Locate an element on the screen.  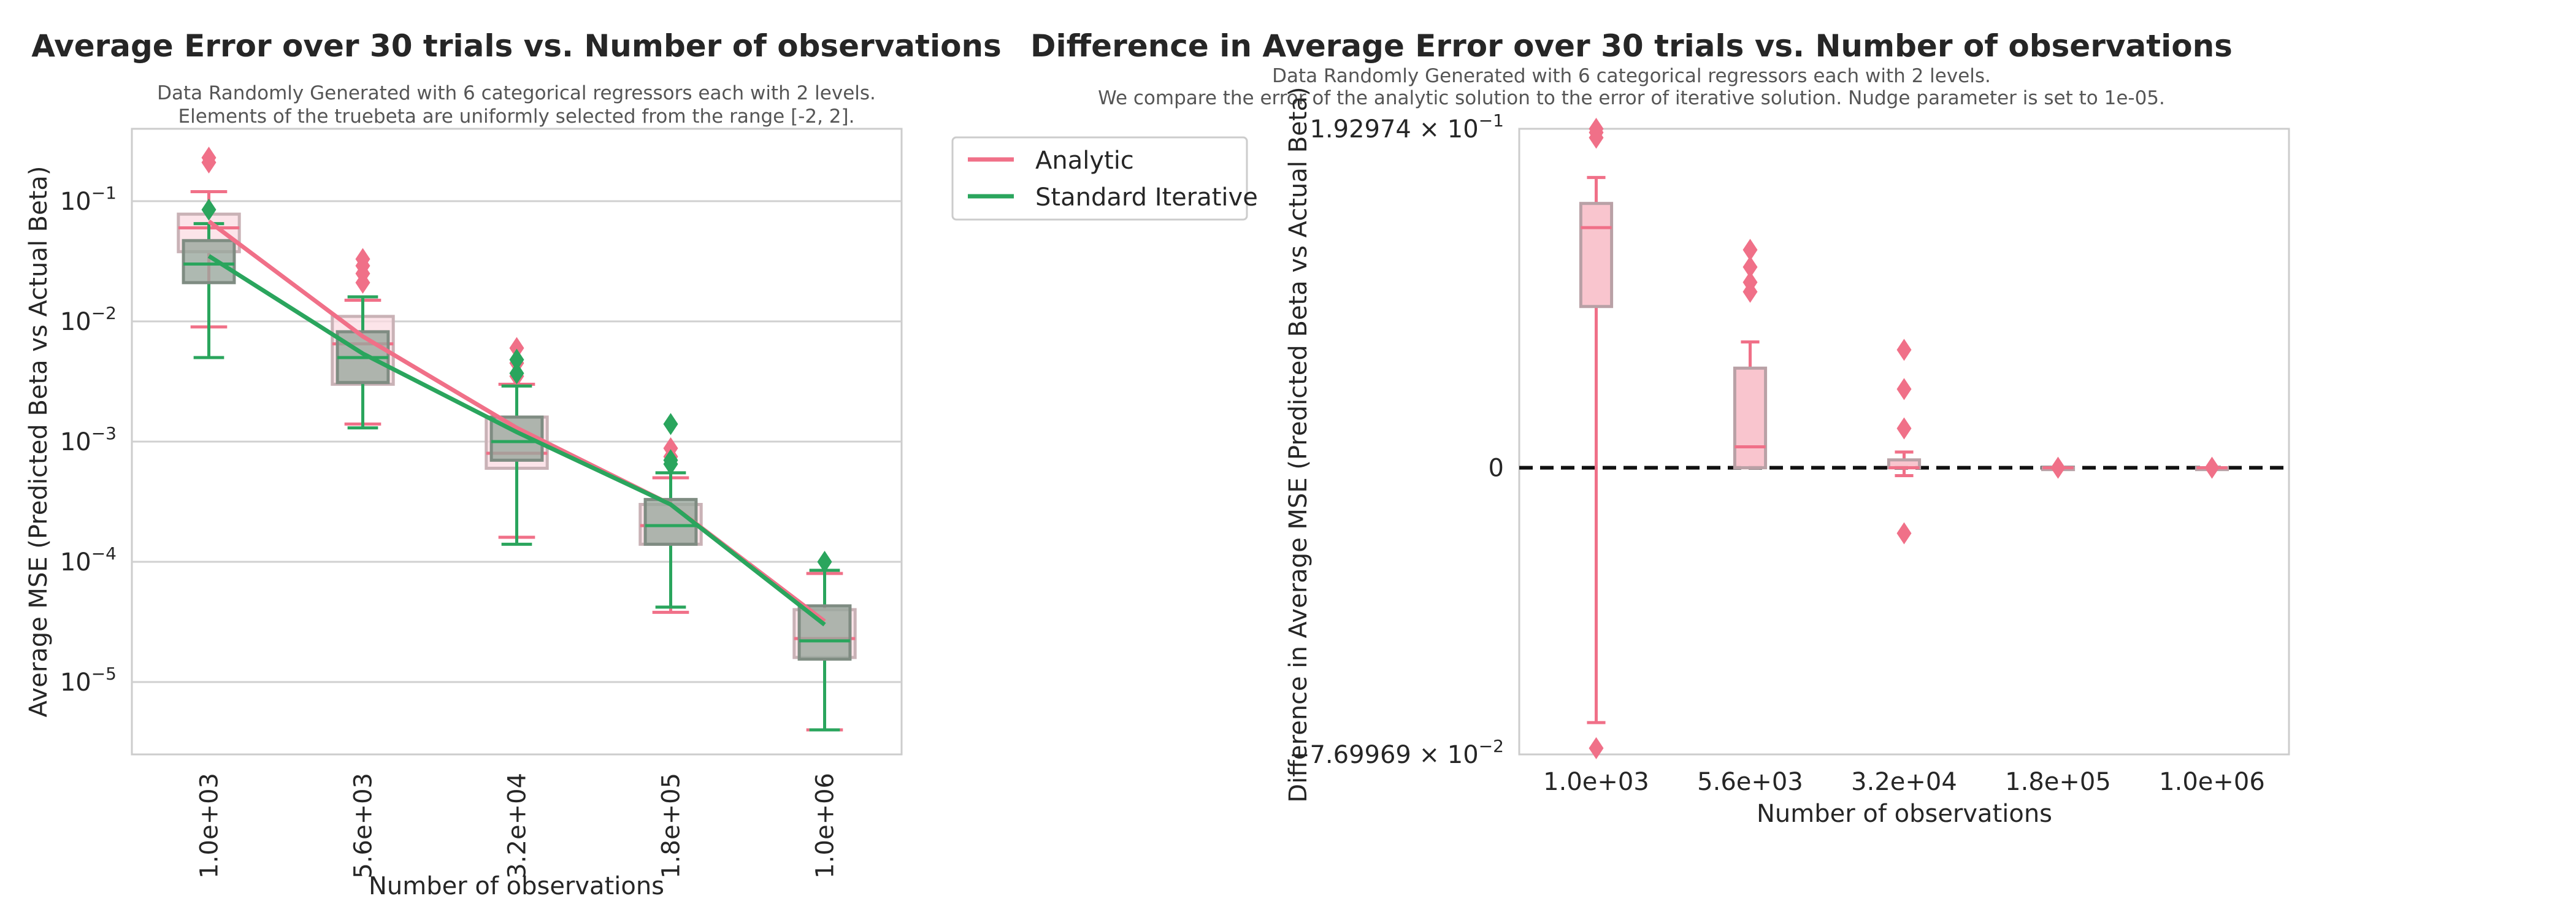
chart2-x-ticks: 1.0e+03 5.6e+03 3.2e+04 1.8e+05 1.0e+06 is located at coordinates (1904, 782).